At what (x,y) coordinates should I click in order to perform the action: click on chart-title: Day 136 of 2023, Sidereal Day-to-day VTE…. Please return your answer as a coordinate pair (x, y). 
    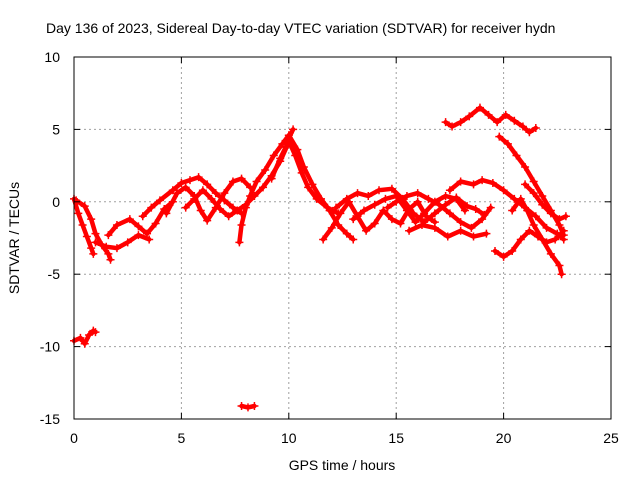
    Looking at the image, I should click on (300, 28).